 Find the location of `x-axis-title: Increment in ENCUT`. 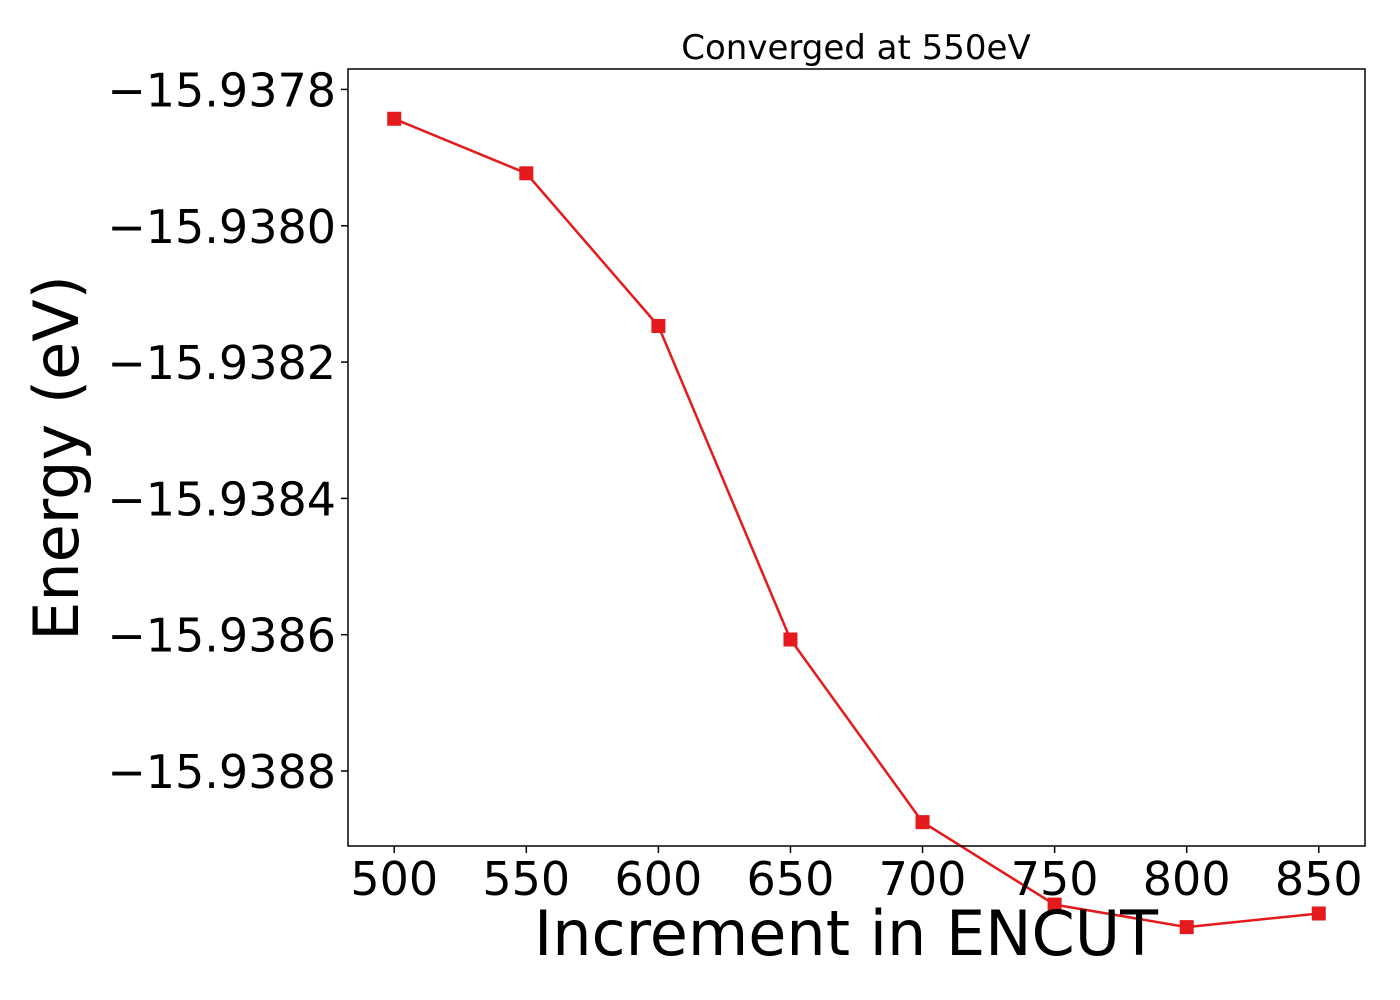

x-axis-title: Increment in ENCUT is located at coordinates (846, 933).